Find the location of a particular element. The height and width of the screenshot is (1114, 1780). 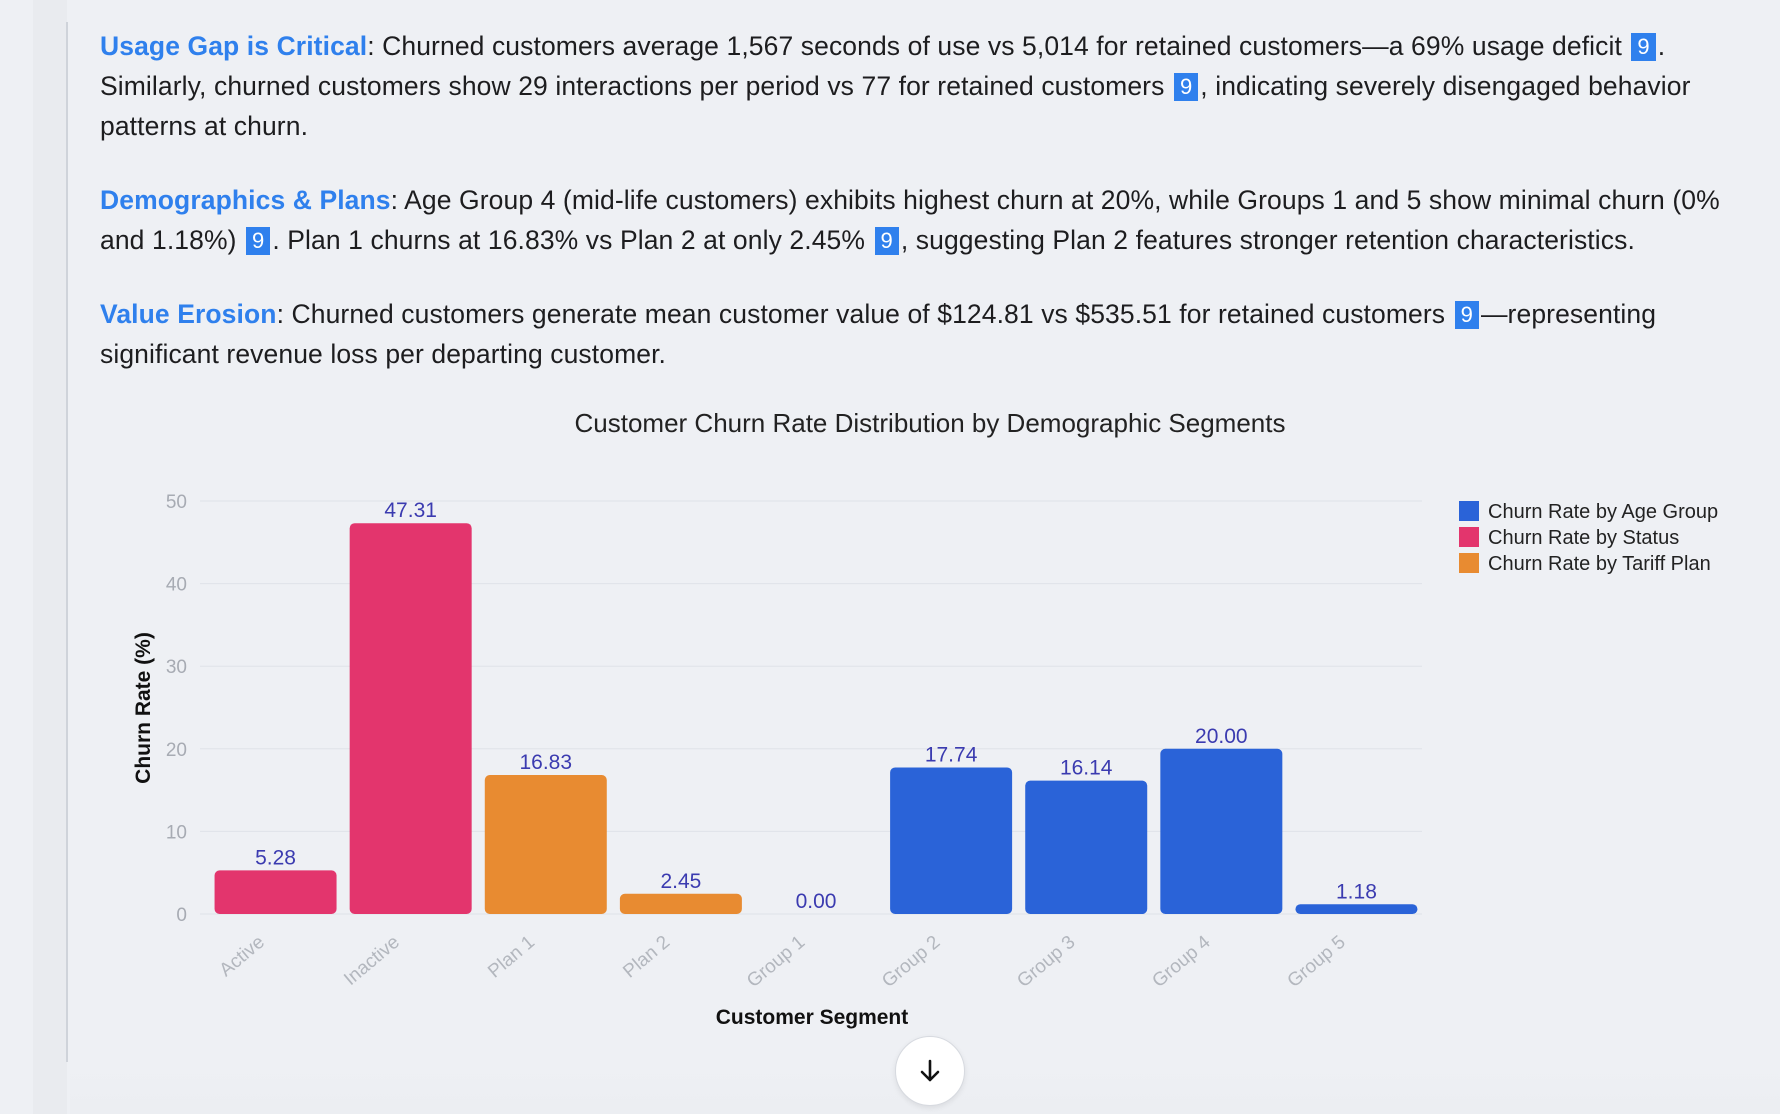

legend-label: Churn Rate by Tariff Plan is located at coordinates (1599, 564).